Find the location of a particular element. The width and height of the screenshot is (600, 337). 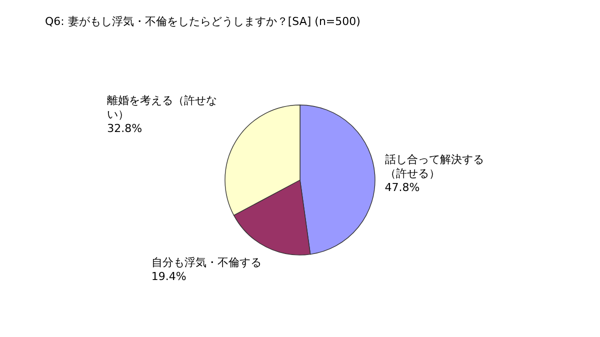

slice-label: 話し合って解決する（許せる） is located at coordinates (434, 166).